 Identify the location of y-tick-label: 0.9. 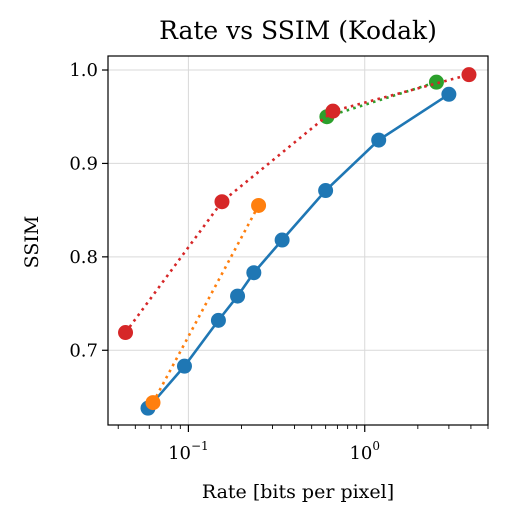
(83, 163).